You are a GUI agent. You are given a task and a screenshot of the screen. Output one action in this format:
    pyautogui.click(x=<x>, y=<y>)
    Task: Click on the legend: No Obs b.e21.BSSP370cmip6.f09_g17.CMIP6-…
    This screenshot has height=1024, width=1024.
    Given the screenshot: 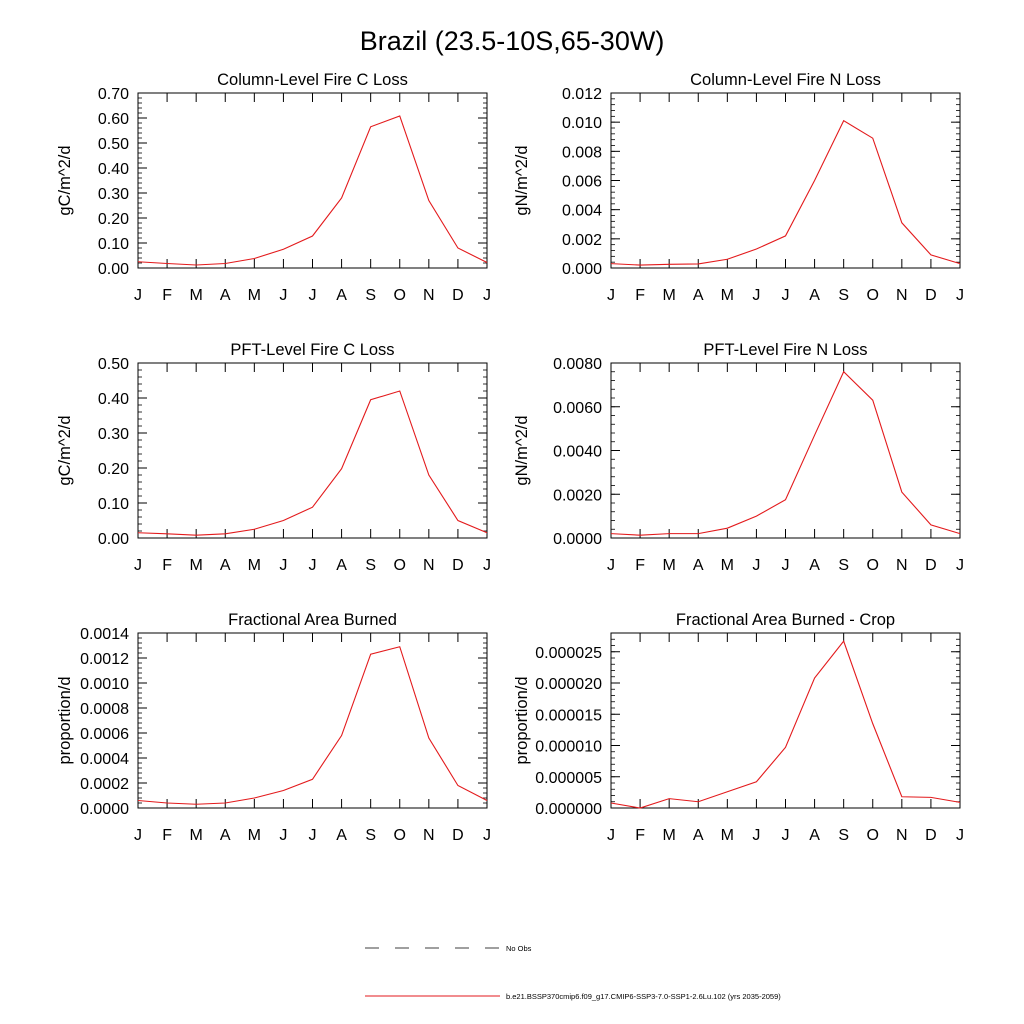 What is the action you would take?
    pyautogui.click(x=573, y=972)
    